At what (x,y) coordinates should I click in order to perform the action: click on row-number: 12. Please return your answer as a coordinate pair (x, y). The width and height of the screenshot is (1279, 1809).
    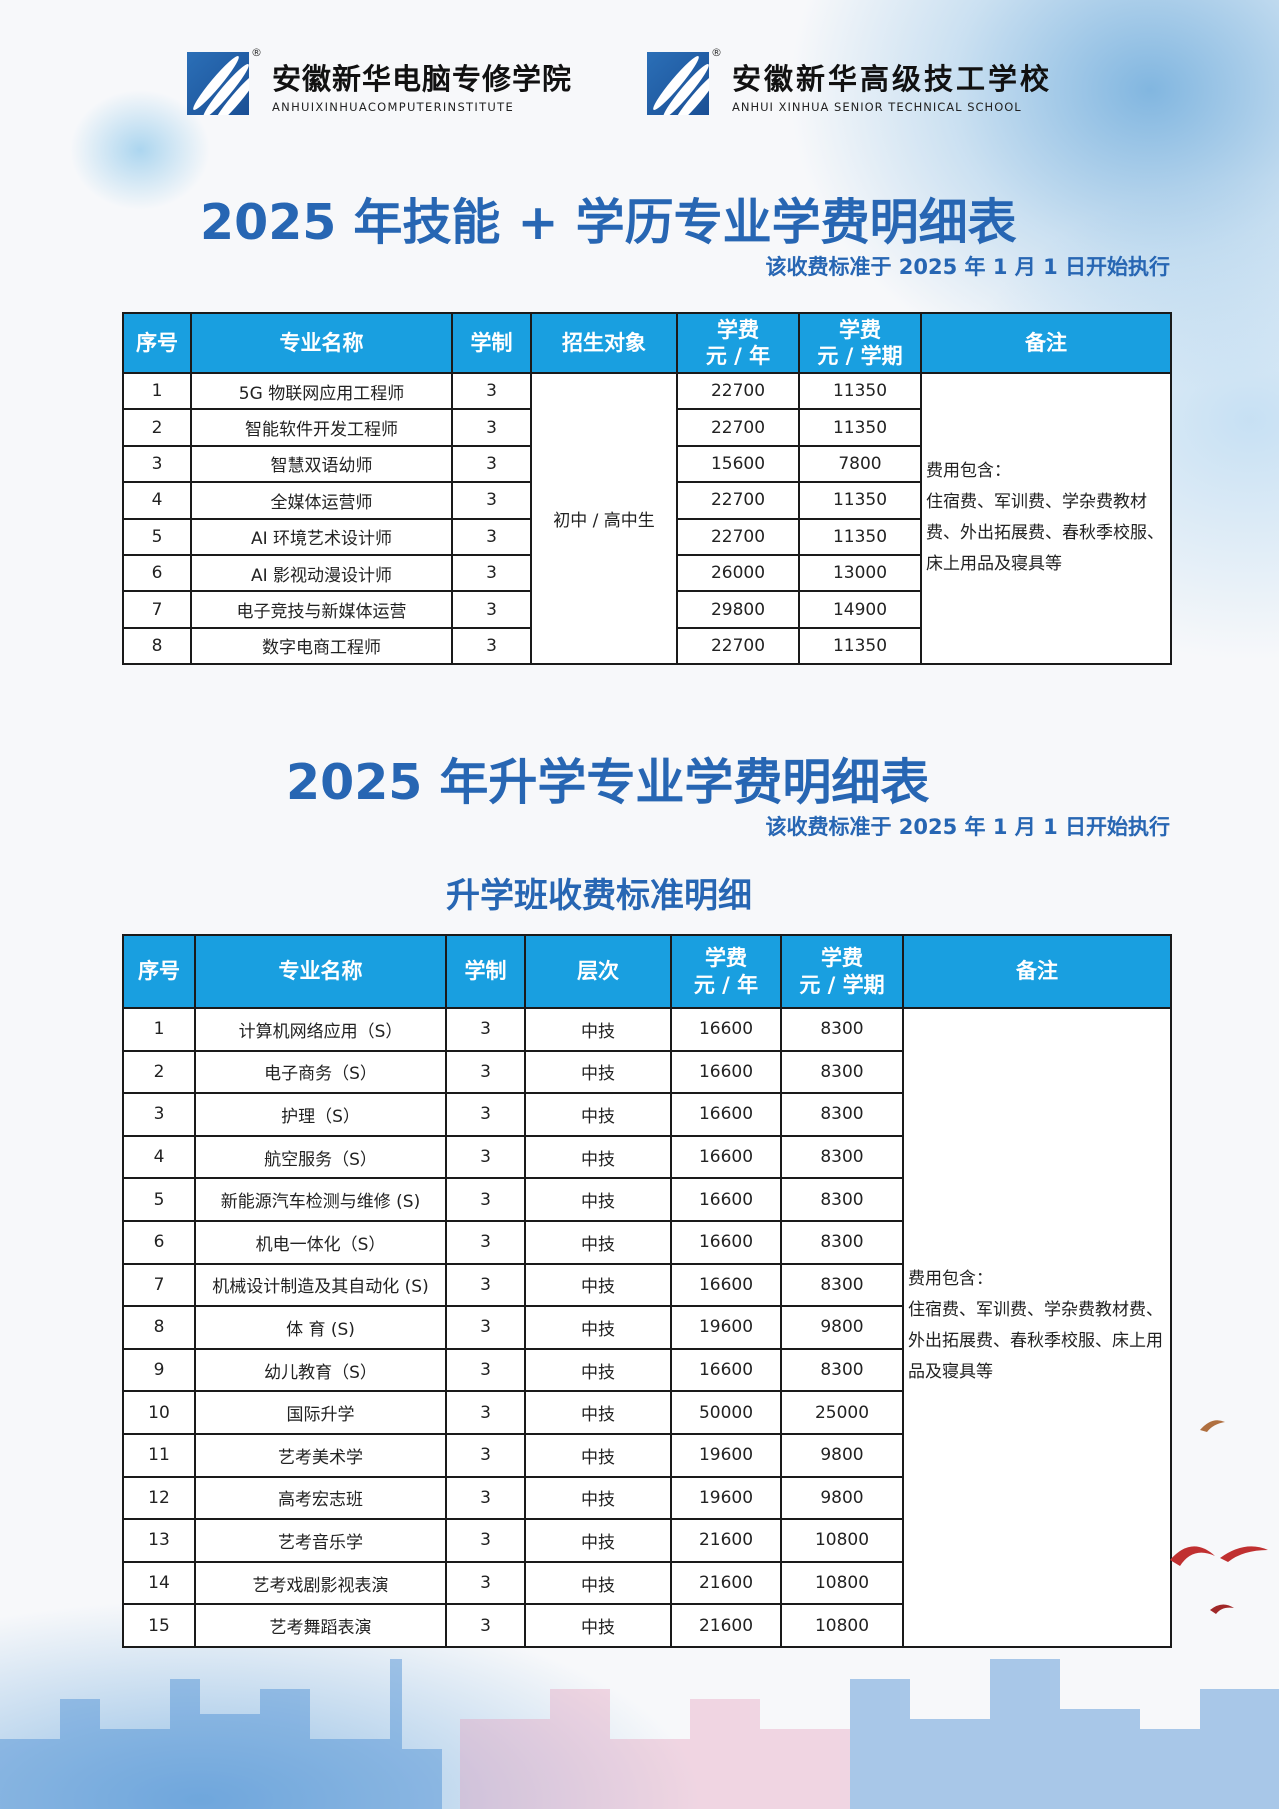
    Looking at the image, I should click on (159, 1498).